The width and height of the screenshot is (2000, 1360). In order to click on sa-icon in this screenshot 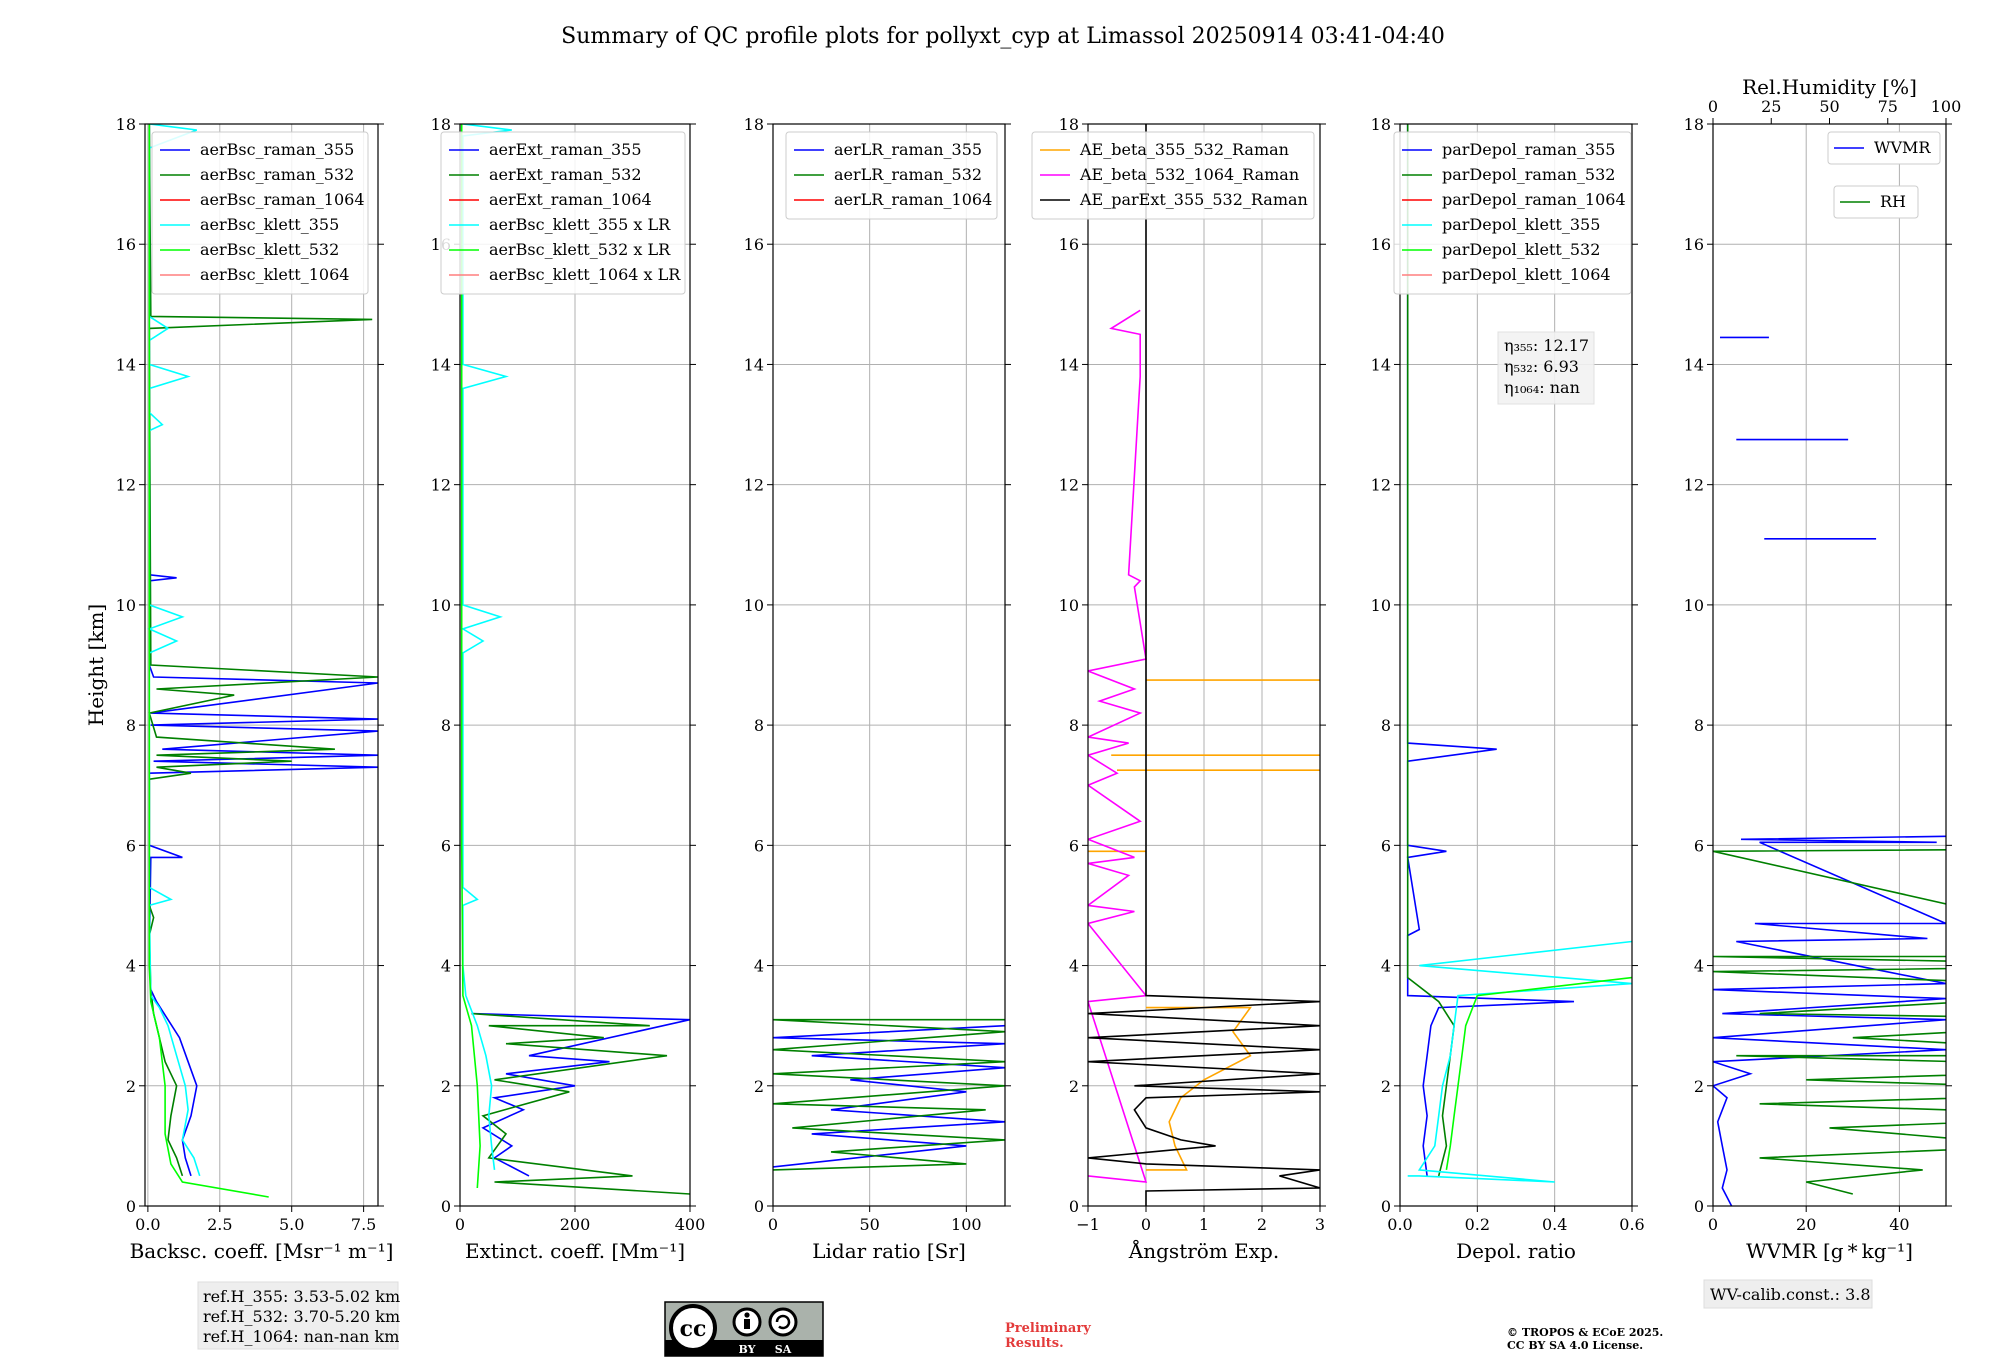, I will do `click(783, 1322)`.